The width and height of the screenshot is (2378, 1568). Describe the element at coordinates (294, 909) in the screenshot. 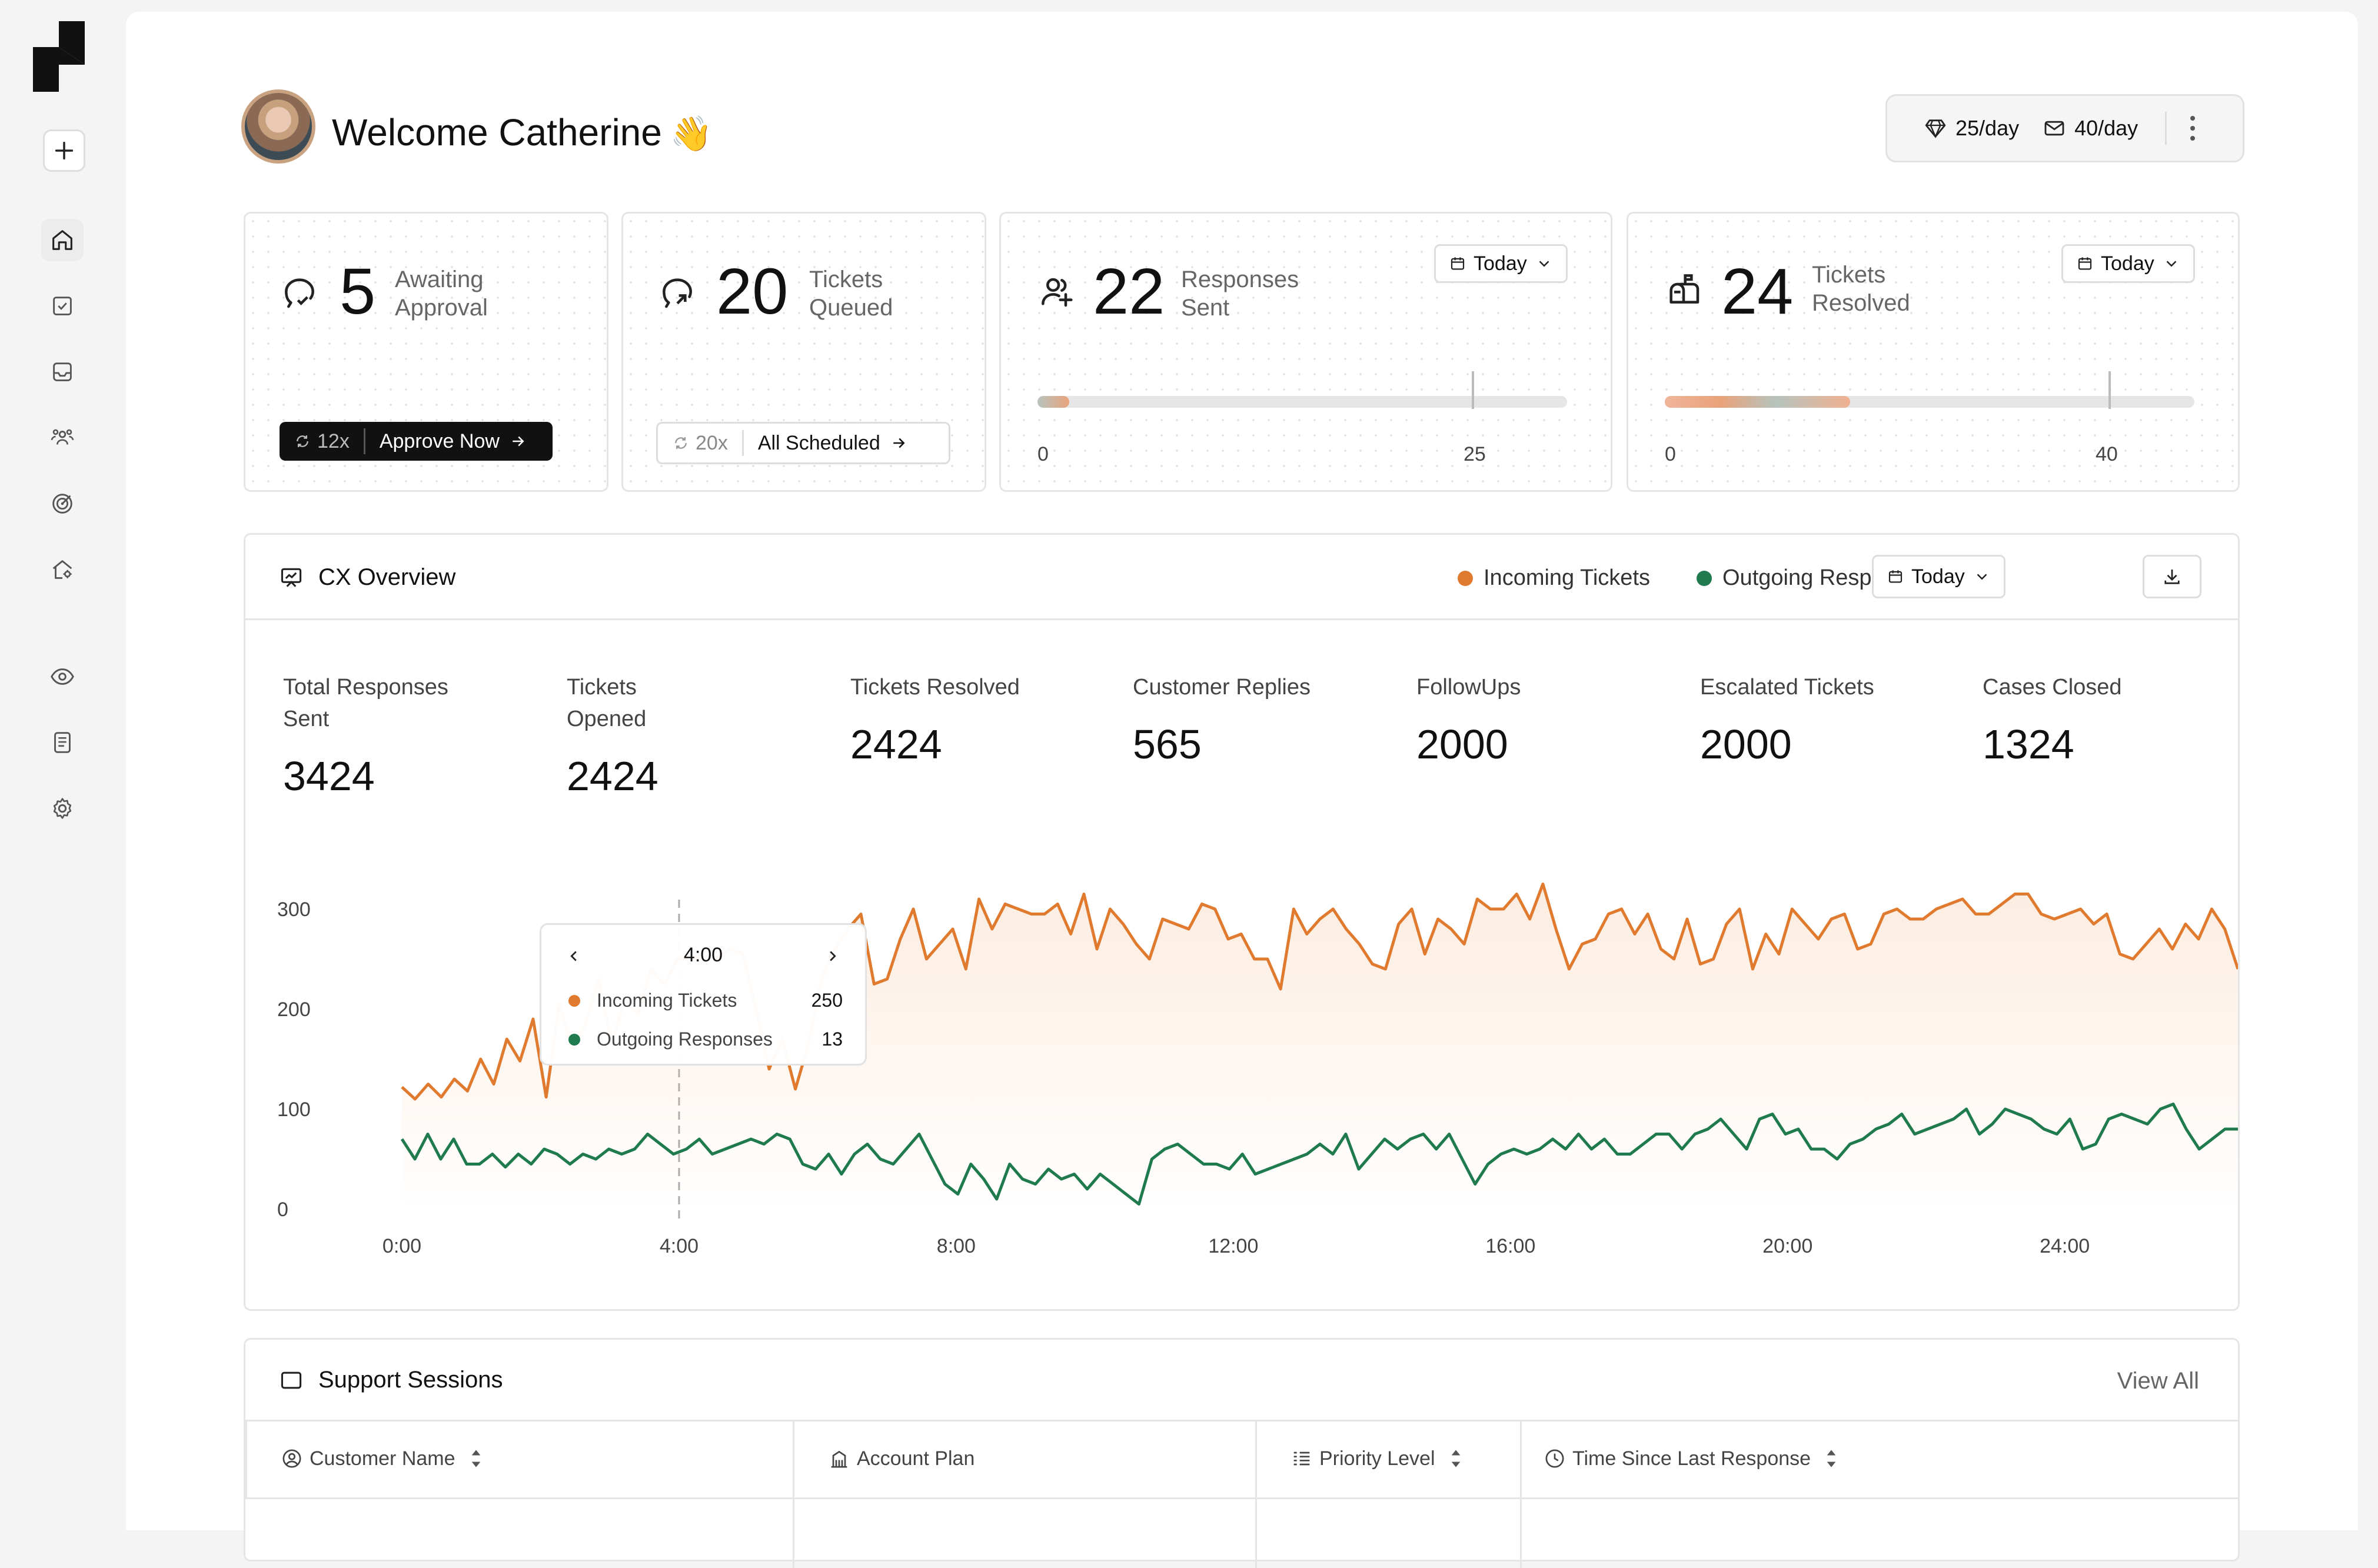

I see `y-tick-label: 300` at that location.